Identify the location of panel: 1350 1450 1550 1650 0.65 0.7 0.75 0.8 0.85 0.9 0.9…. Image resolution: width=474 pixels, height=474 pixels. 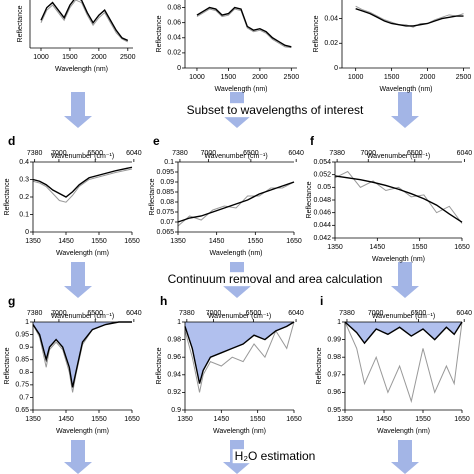
(73, 364).